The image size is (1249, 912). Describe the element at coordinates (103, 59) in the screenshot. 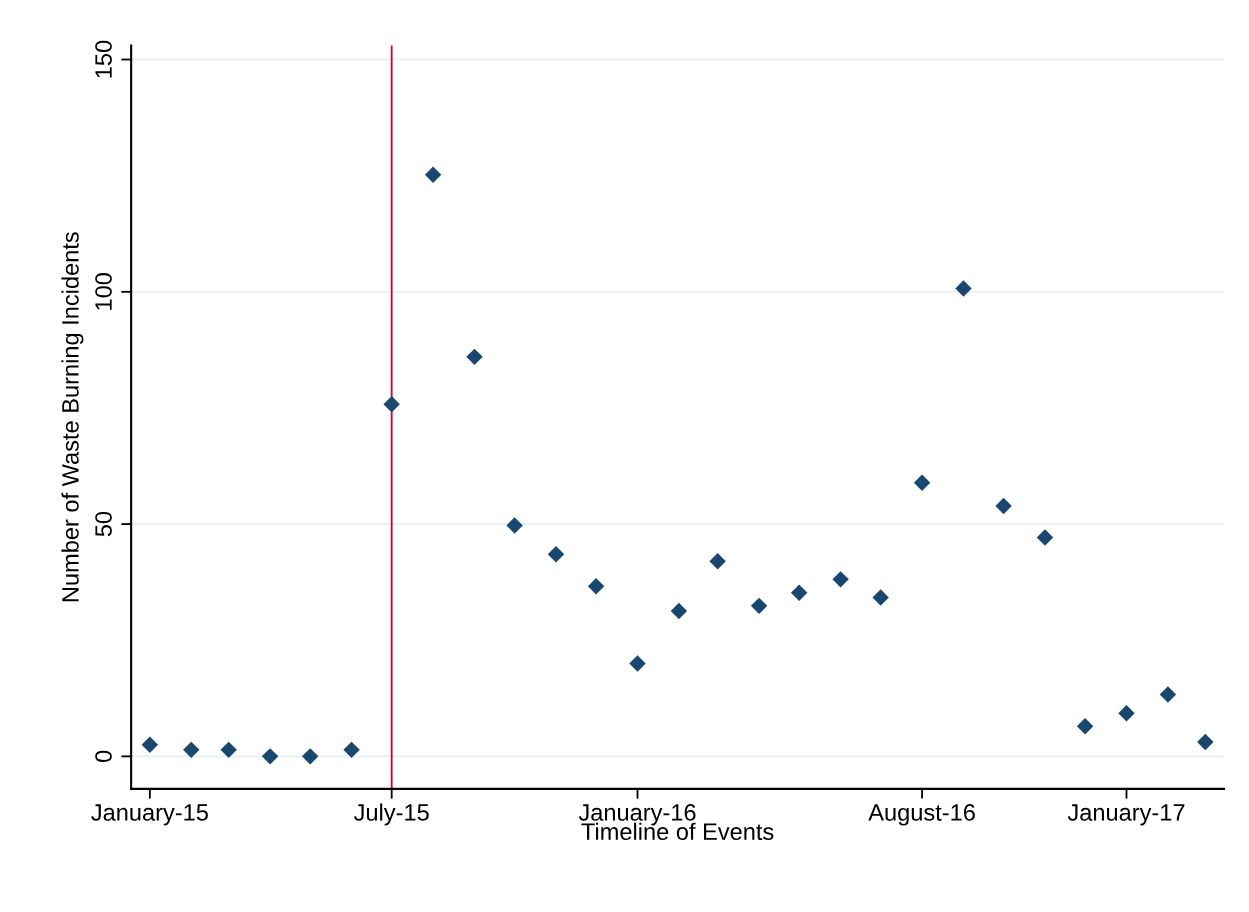

I see `y-tick-label: 150` at that location.